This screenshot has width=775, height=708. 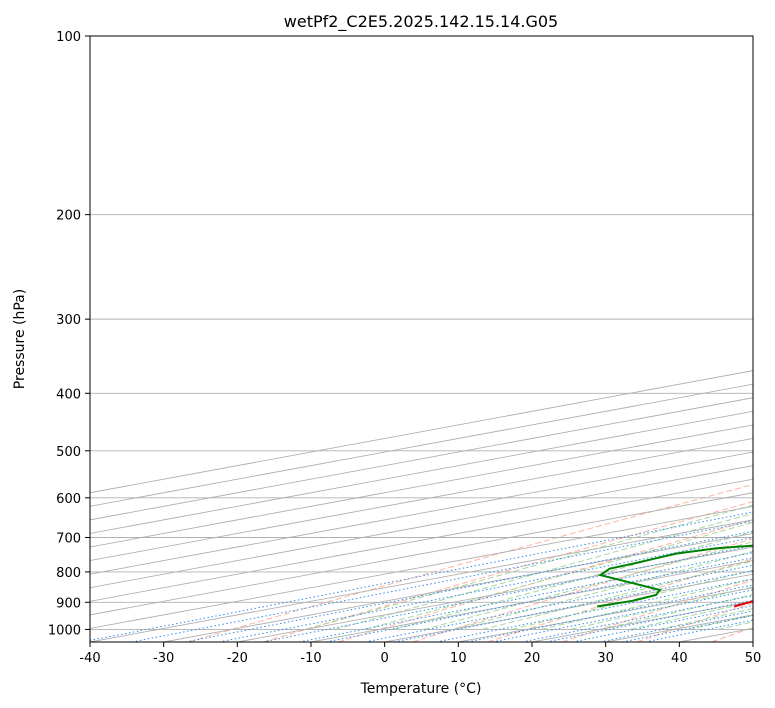 I want to click on y-tick-label: 200, so click(x=68, y=216).